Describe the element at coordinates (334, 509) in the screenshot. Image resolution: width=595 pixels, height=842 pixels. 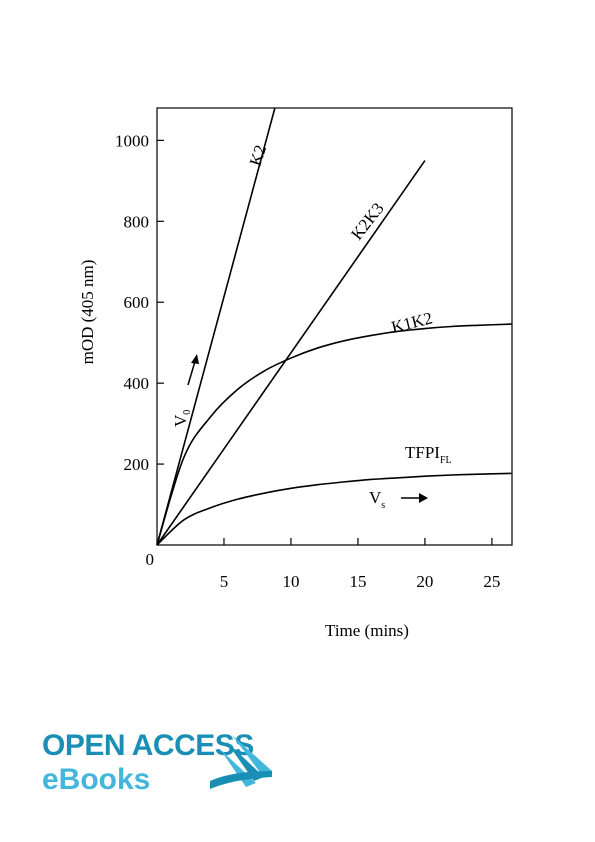
I see `series-line-tfpi` at that location.